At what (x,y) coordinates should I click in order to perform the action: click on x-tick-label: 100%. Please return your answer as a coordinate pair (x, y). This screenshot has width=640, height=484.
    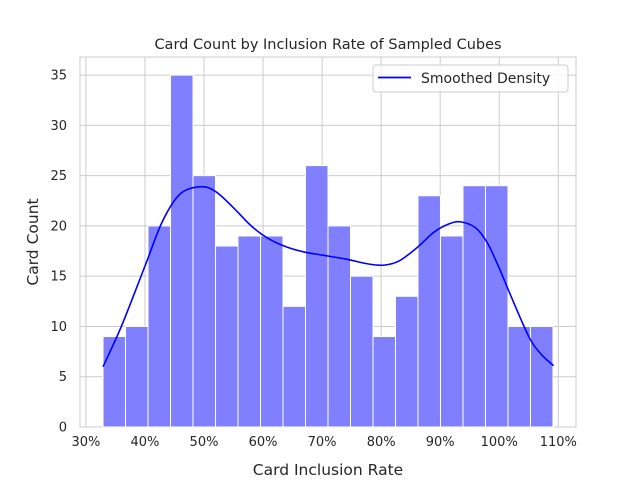
    Looking at the image, I should click on (499, 442).